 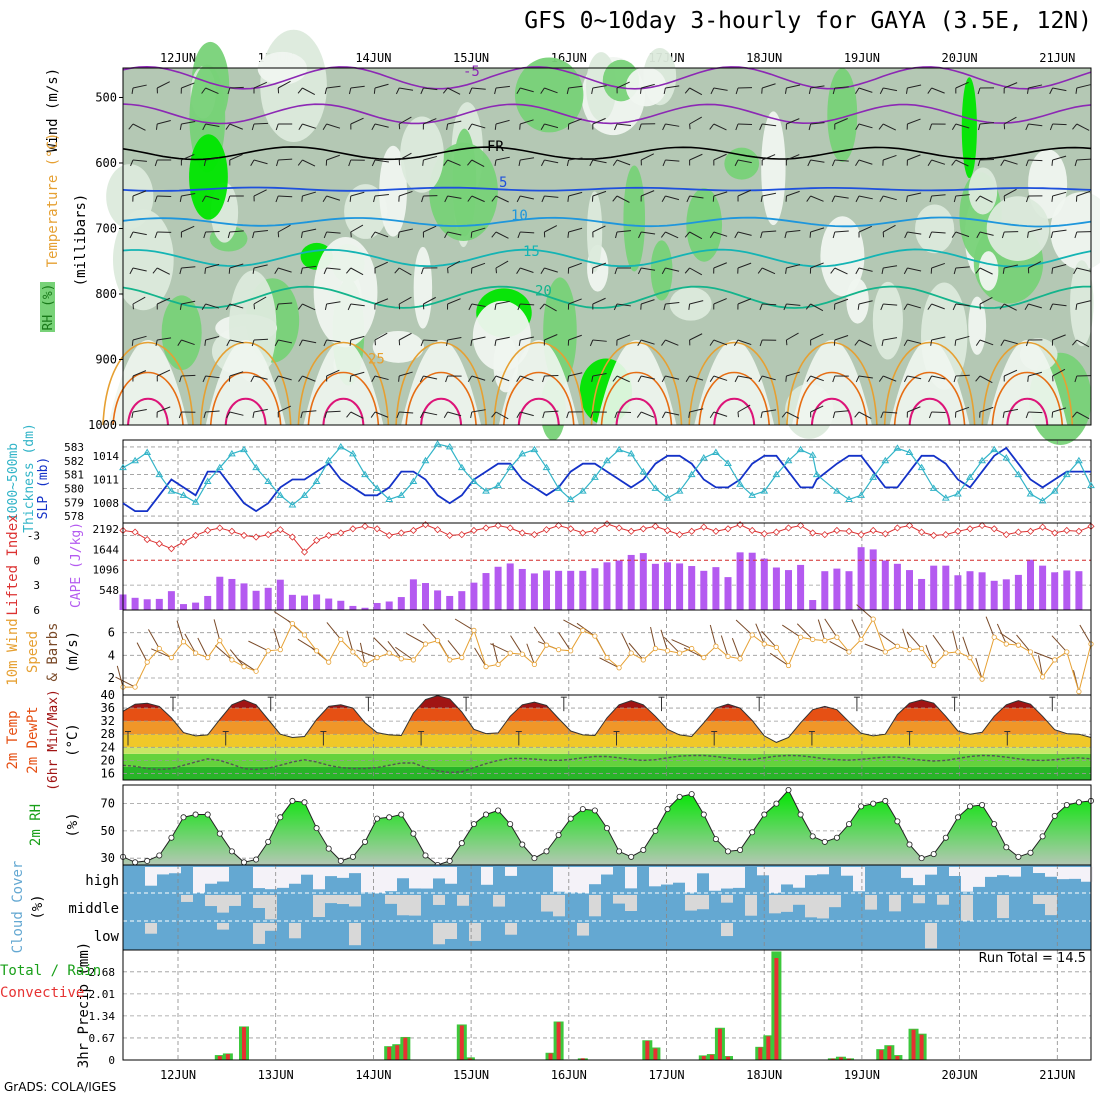 What do you see at coordinates (148, 383) in the screenshot?
I see `isotherm-line` at bounding box center [148, 383].